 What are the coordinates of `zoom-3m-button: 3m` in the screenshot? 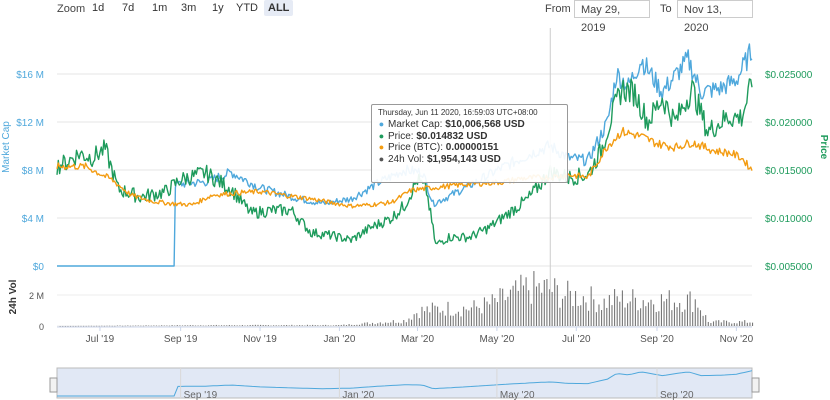 It's located at (189, 8).